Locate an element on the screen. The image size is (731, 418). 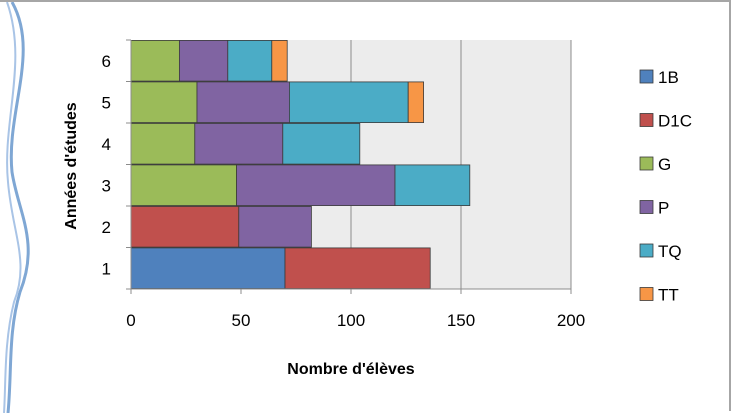
x-tick-label: 0 is located at coordinates (130, 320).